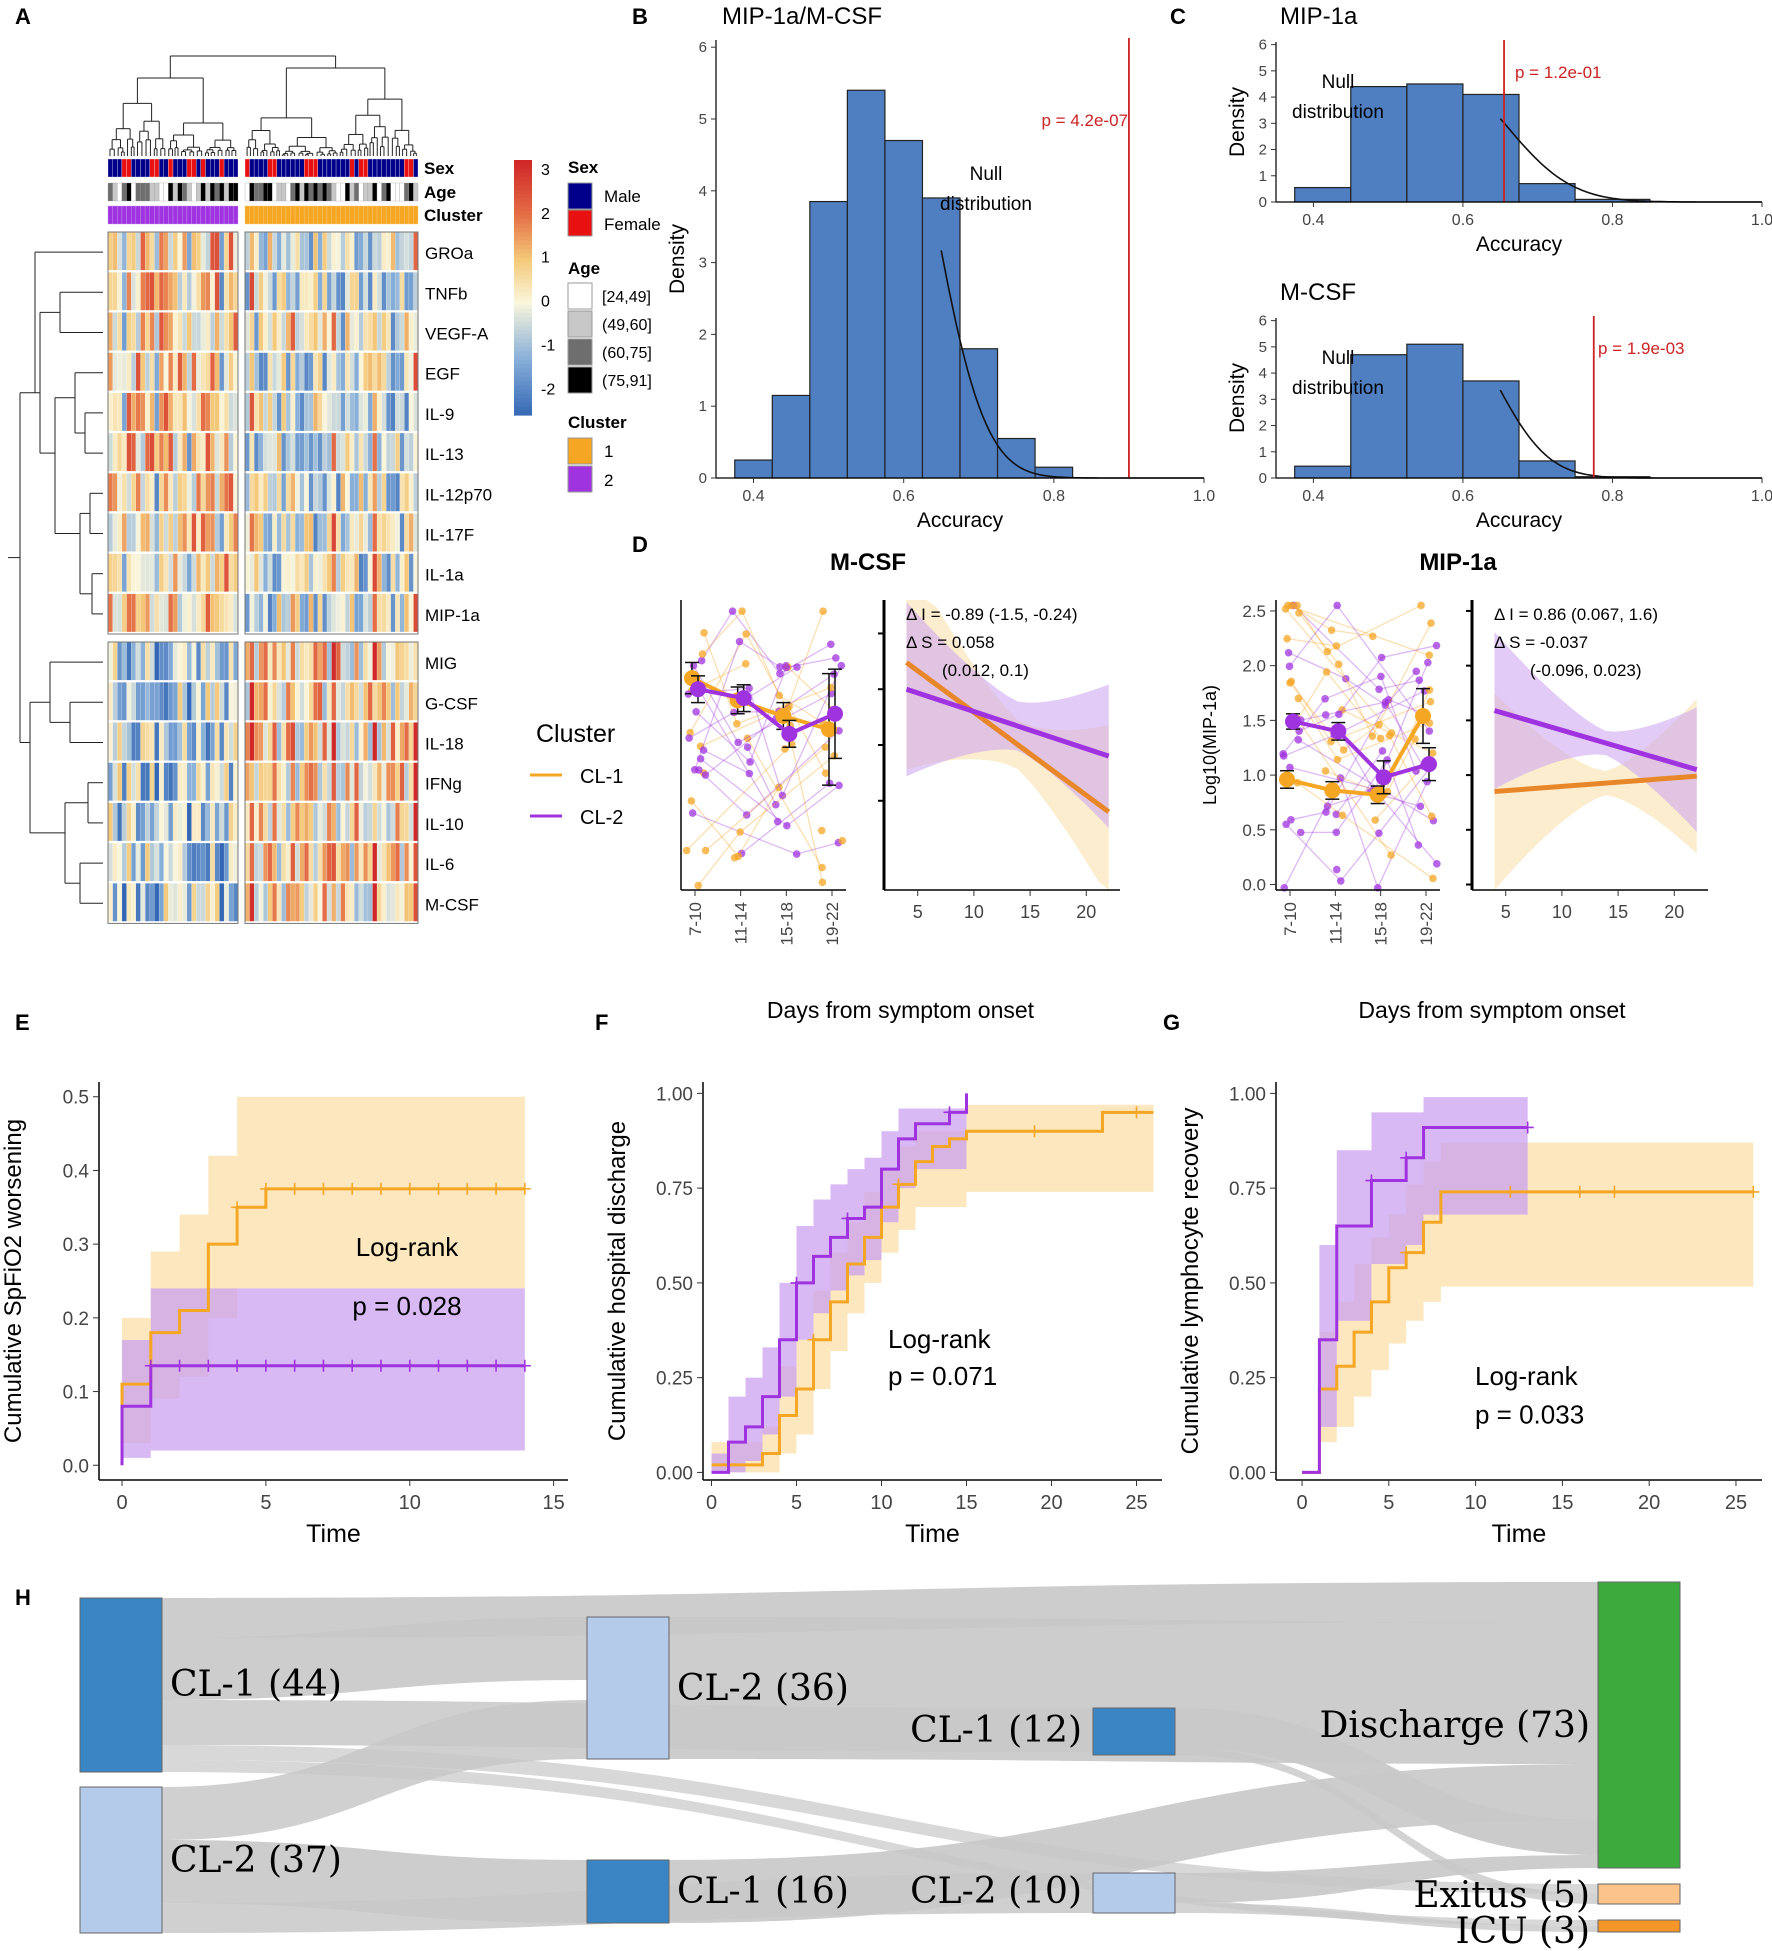  Describe the element at coordinates (1519, 1534) in the screenshot. I see `x-axis-label: Time` at that location.